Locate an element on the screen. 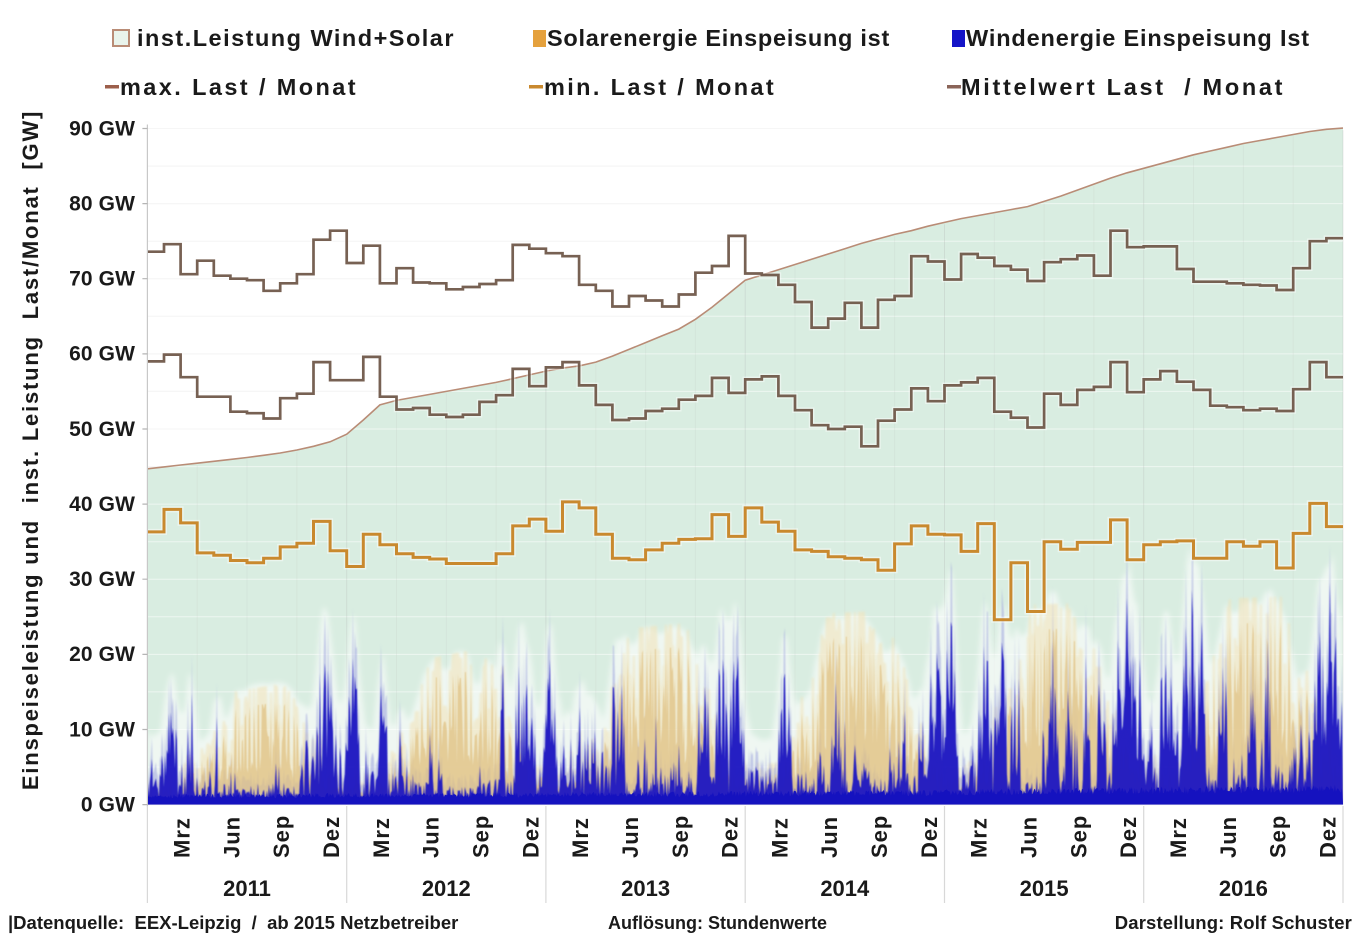  svg-text: 2016 is located at coordinates (1243, 888).